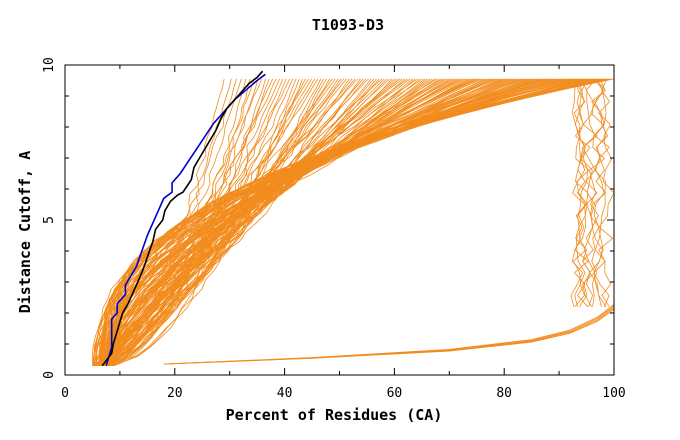 The height and width of the screenshot is (440, 680). What do you see at coordinates (348, 25) in the screenshot?
I see `chart-title: T1093-D3` at bounding box center [348, 25].